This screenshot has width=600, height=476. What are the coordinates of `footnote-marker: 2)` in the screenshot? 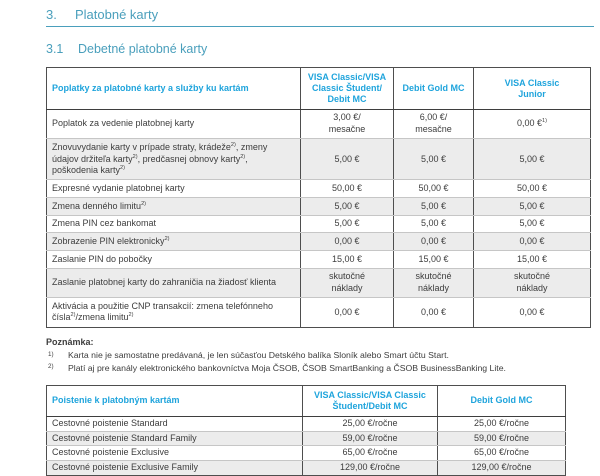 It's located at (51, 367).